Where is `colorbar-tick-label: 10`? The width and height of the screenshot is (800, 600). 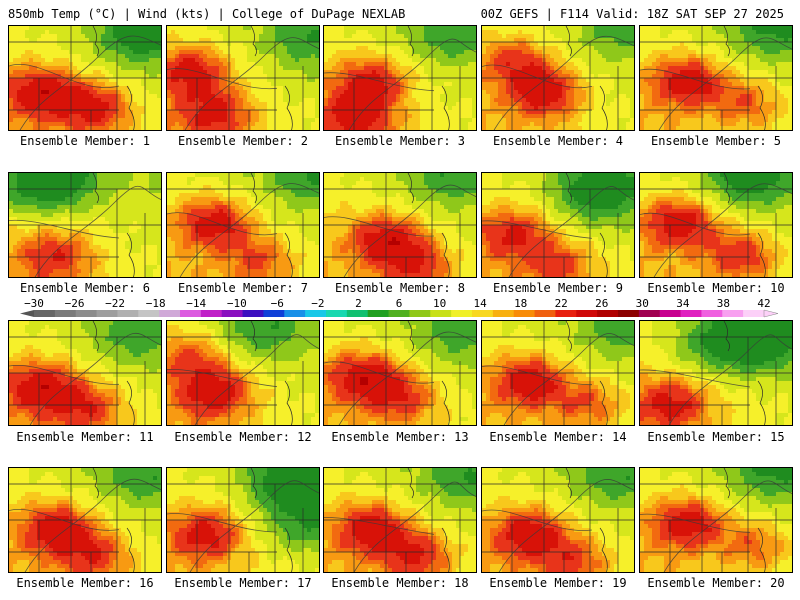
colorbar-tick-label: 10 is located at coordinates (439, 303).